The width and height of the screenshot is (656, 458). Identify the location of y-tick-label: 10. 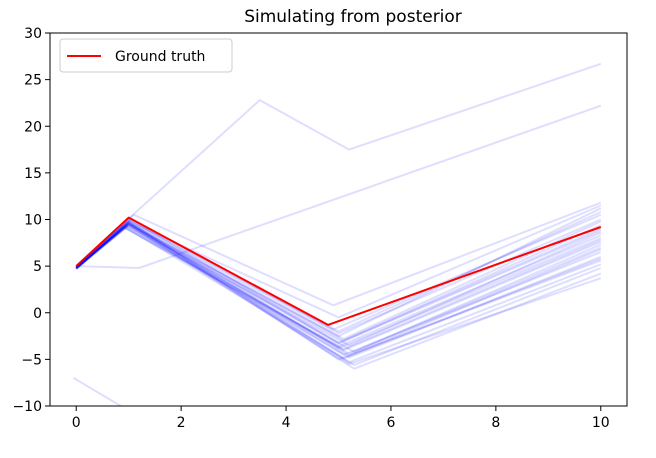
(33, 221).